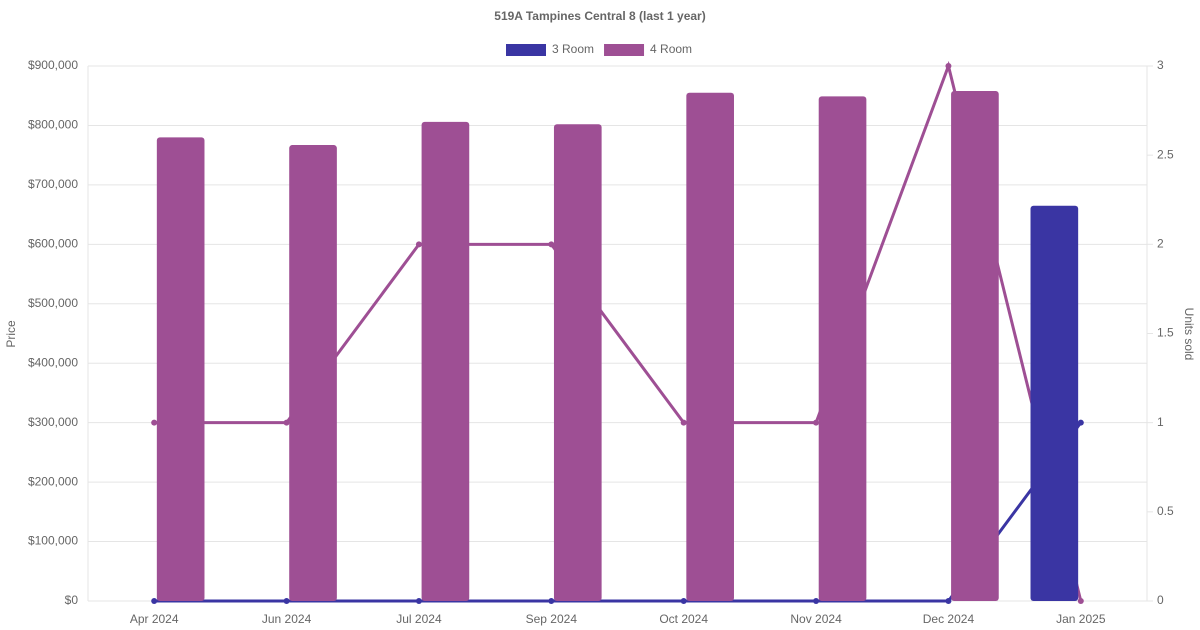 The image size is (1200, 630). Describe the element at coordinates (287, 619) in the screenshot. I see `x-tick-label: Jun 2024` at that location.